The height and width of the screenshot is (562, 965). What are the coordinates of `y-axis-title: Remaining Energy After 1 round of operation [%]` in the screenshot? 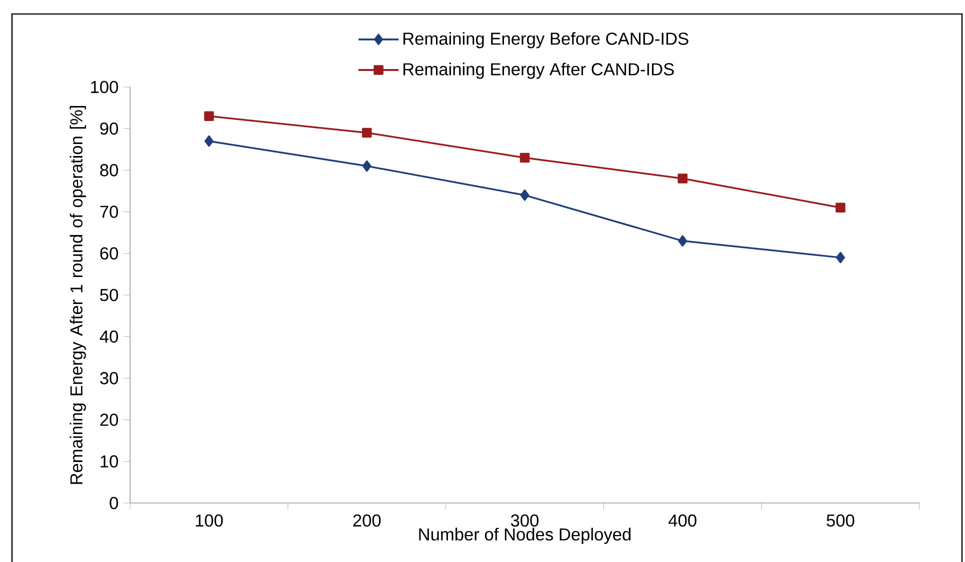 It's located at (78, 295).